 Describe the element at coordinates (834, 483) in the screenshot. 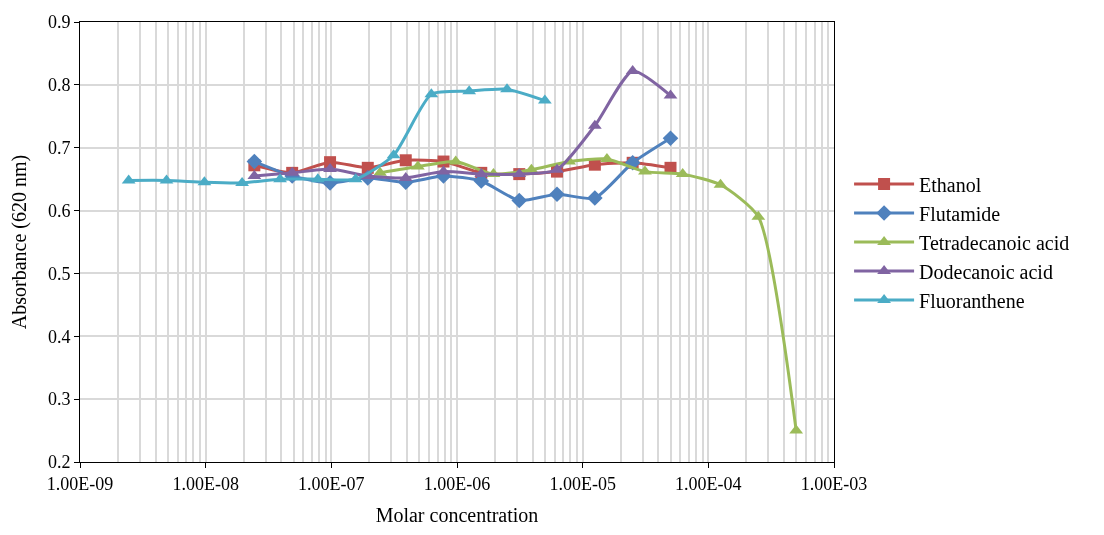

I see `x-tick-label: 1.00E-03` at that location.